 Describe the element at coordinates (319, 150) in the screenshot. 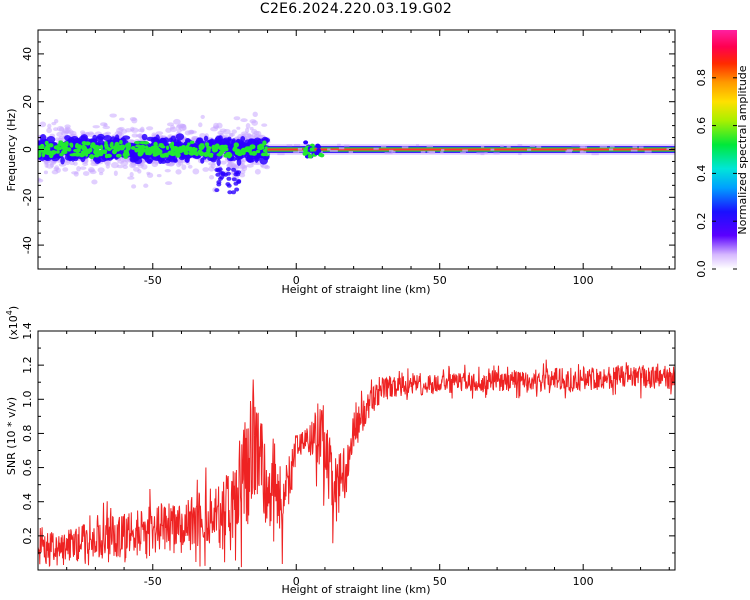

I see `spectral-bump` at that location.